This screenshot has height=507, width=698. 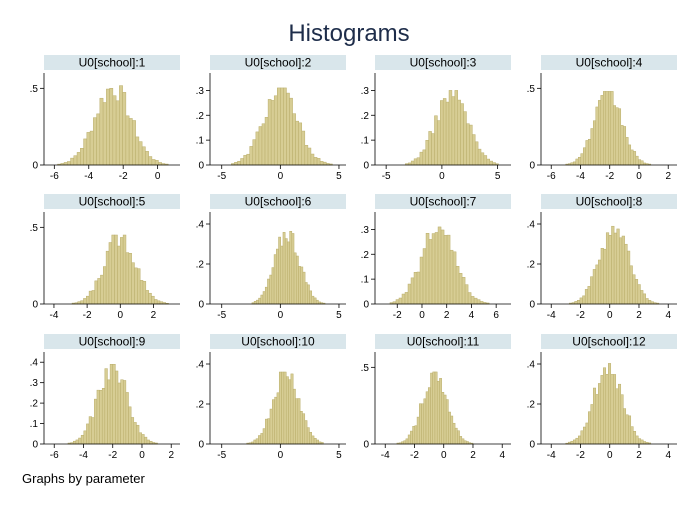 What do you see at coordinates (602, 118) in the screenshot?
I see `panel-4: U0[school]:4 -6 -4 -2 0 2 0 .5` at bounding box center [602, 118].